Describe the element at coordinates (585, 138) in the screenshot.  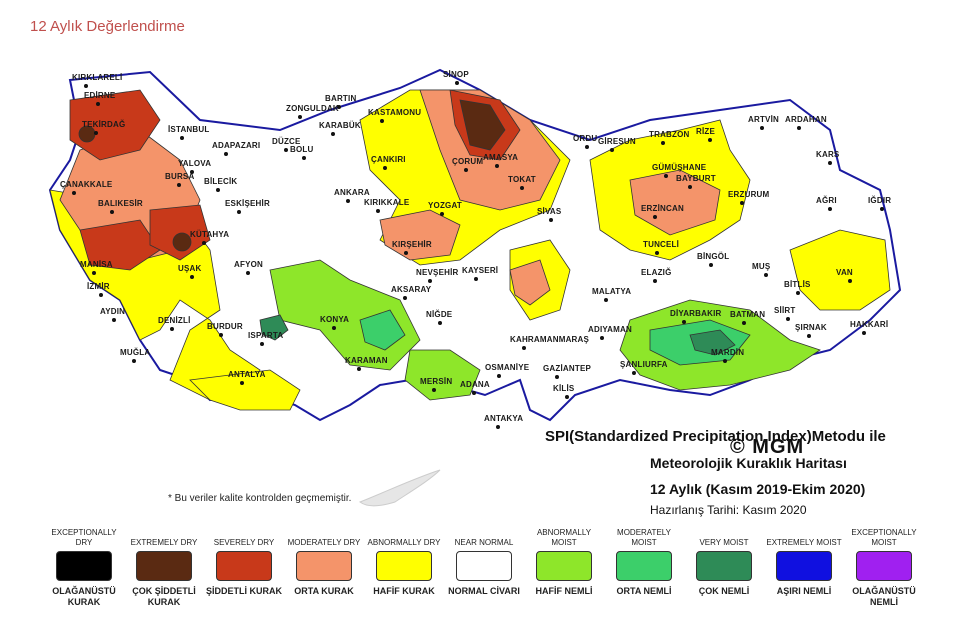
I see `city-label: ORDU` at that location.